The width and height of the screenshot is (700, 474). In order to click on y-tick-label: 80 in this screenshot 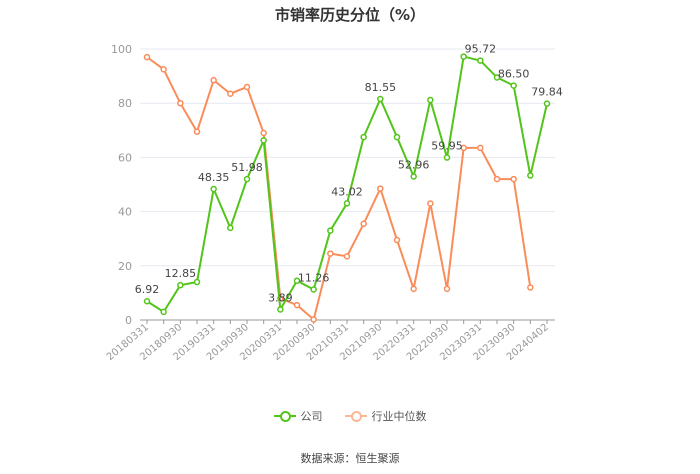, I will do `click(125, 103)`.